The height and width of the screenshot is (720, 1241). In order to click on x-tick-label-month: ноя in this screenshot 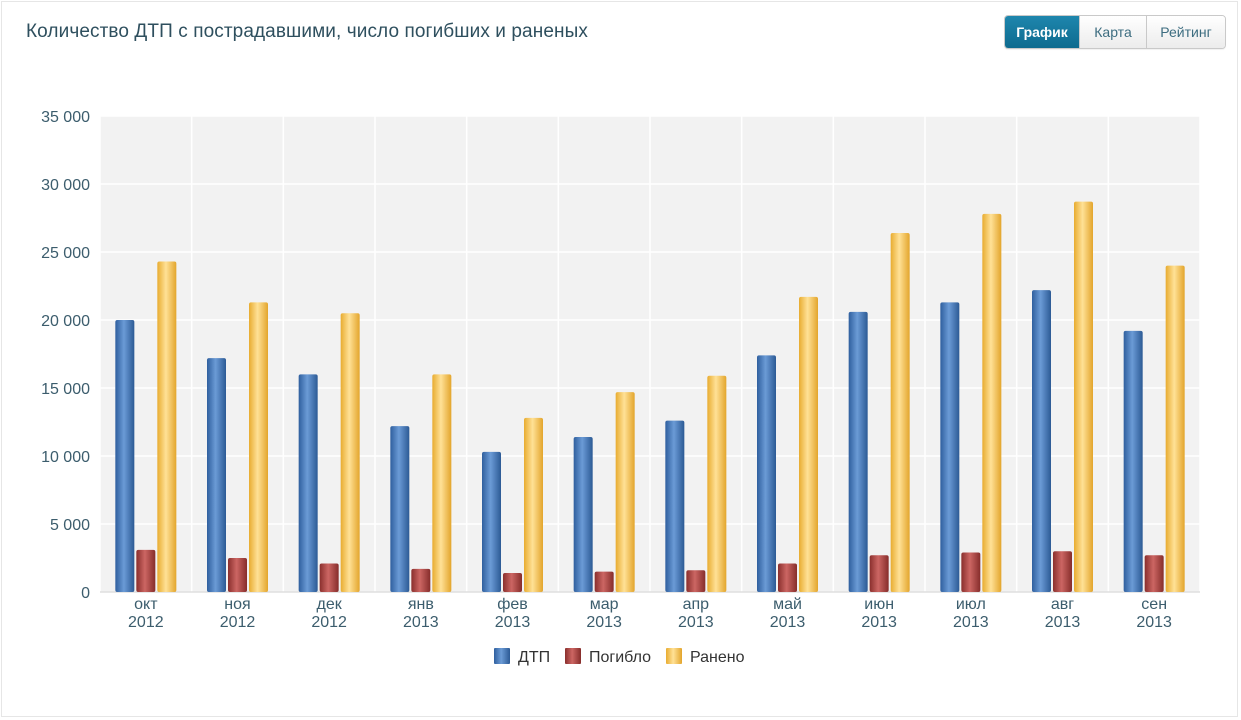, I will do `click(237, 604)`.